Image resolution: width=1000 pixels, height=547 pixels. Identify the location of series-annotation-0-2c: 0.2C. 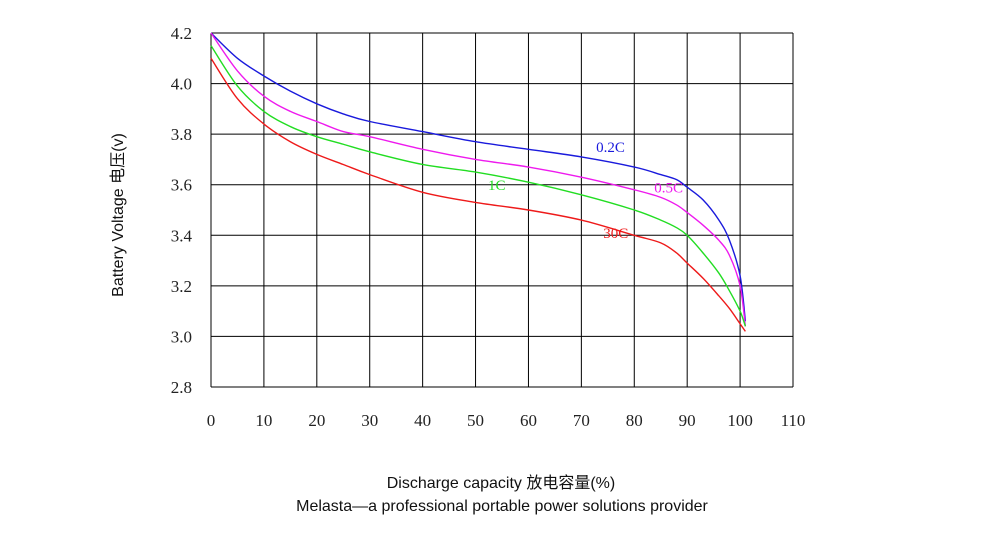
(610, 148).